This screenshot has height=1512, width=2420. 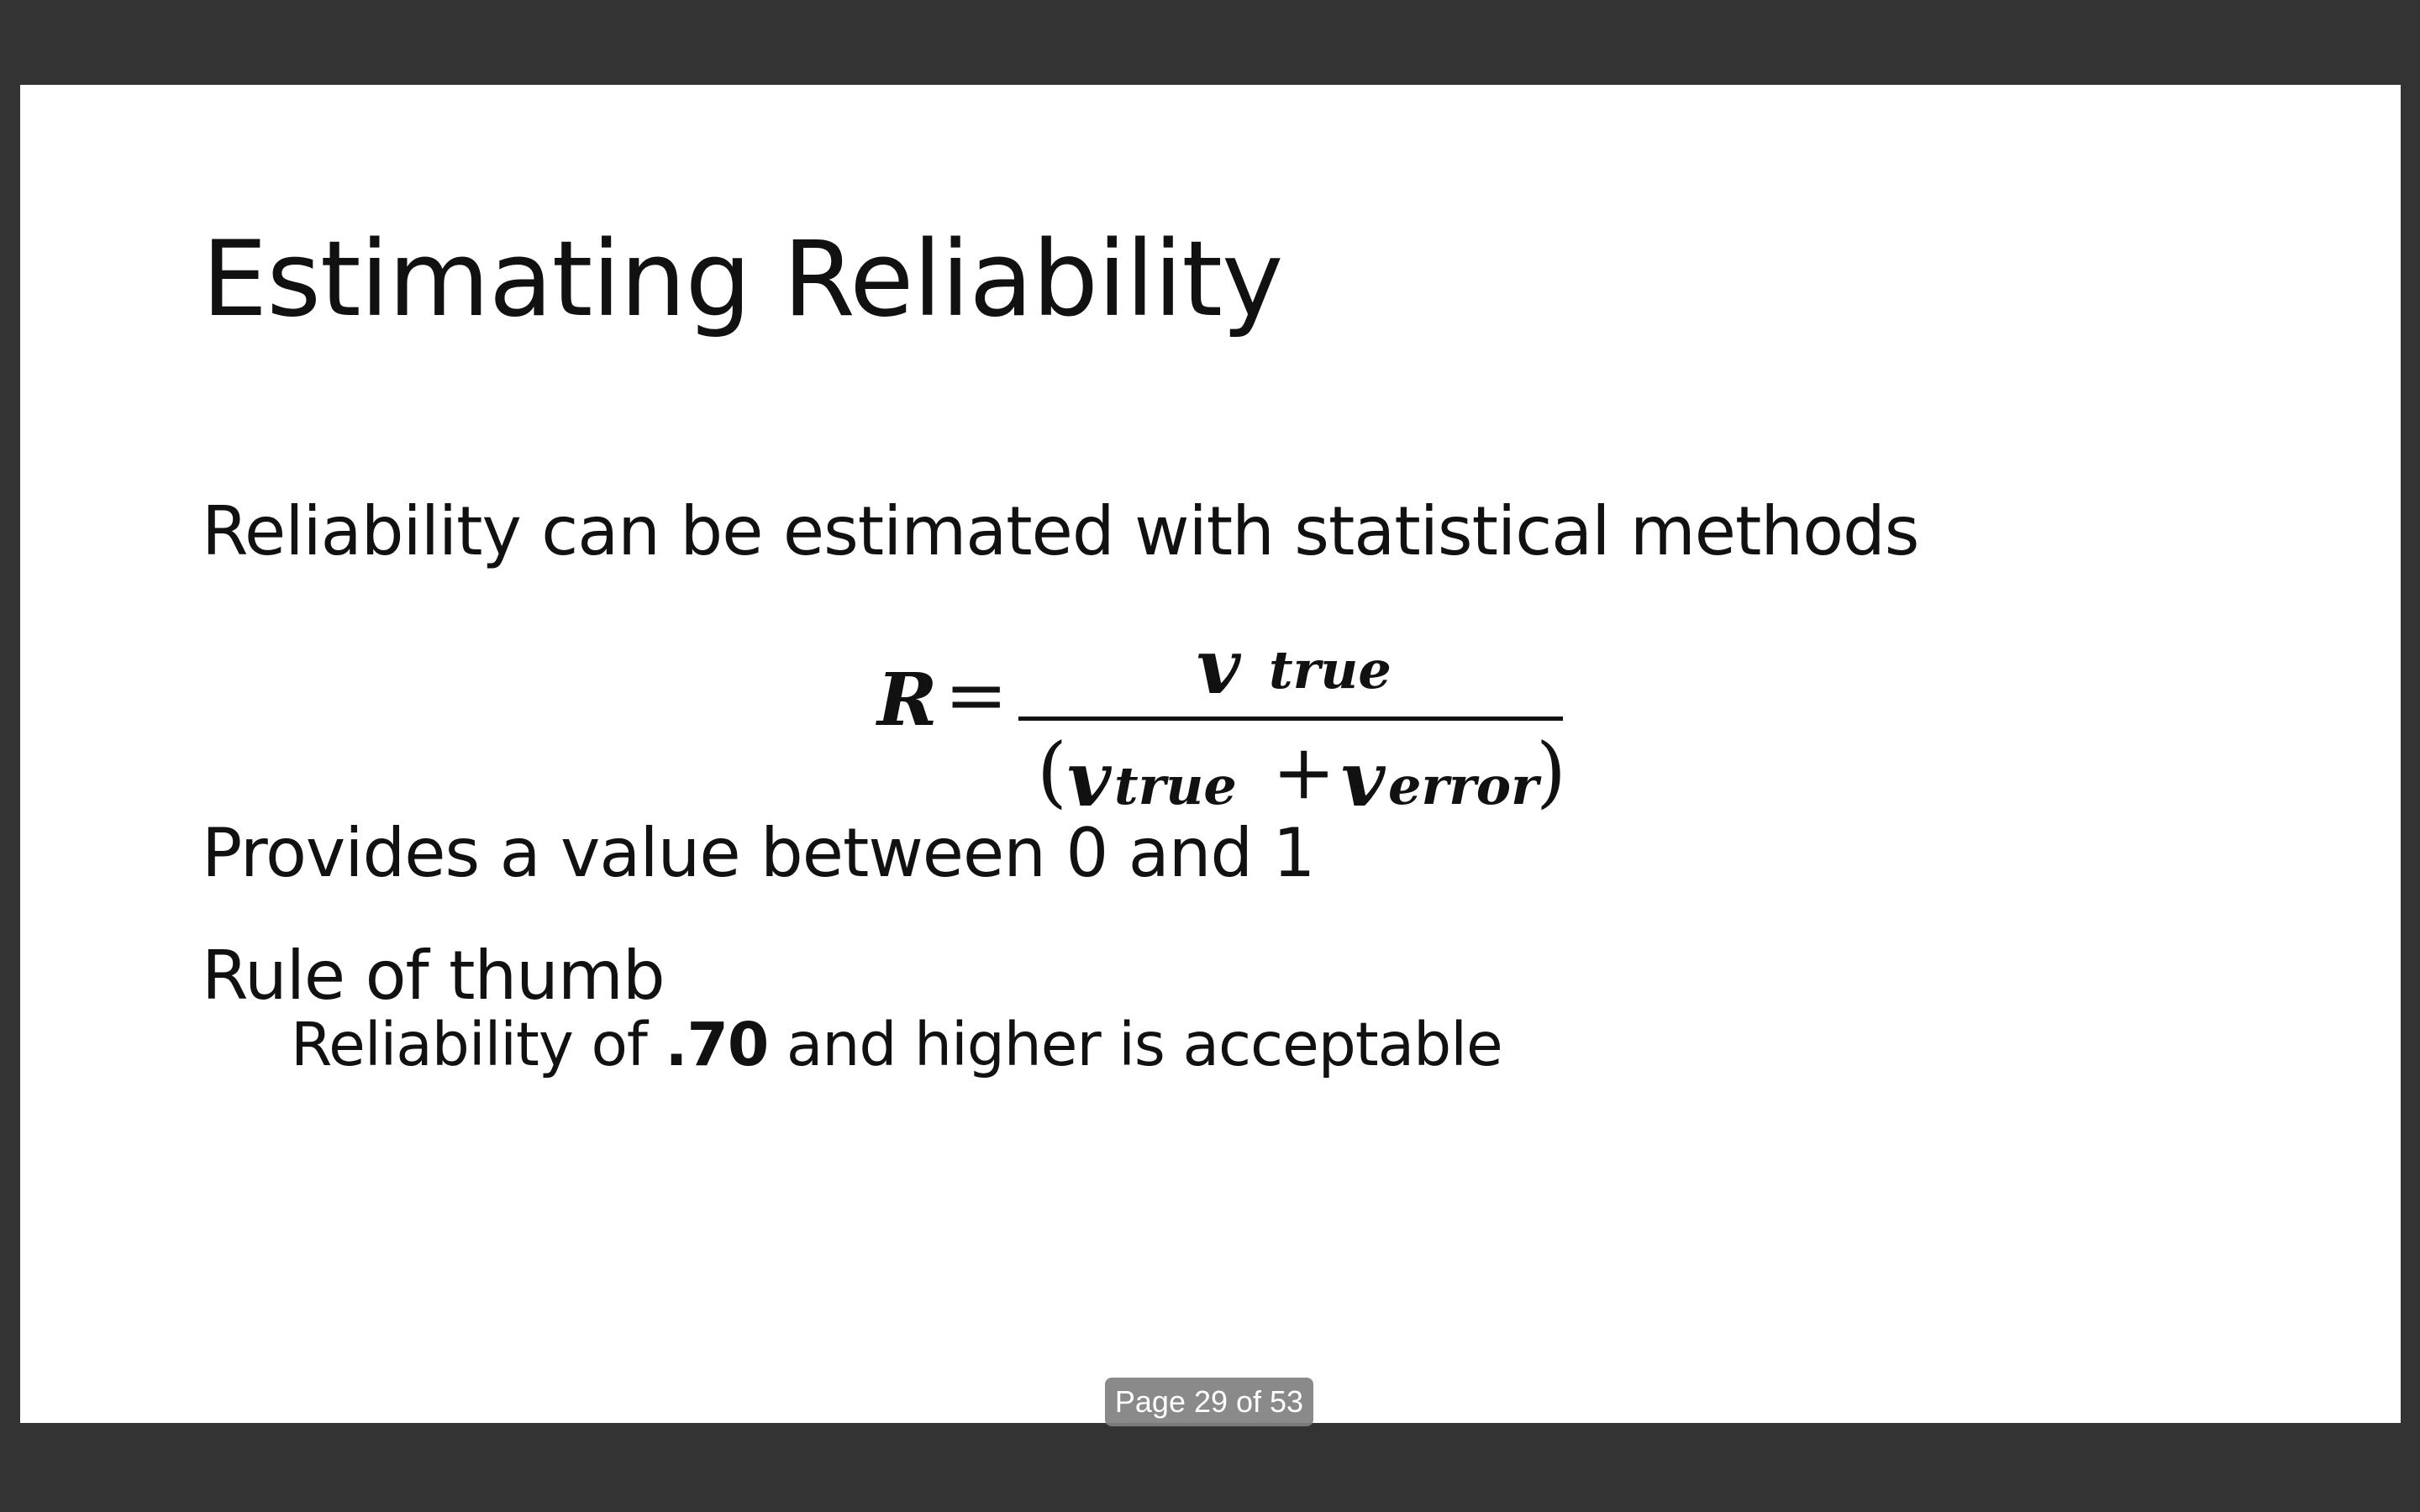 I want to click on formula-numerator-subscript: true, so click(x=1330, y=670).